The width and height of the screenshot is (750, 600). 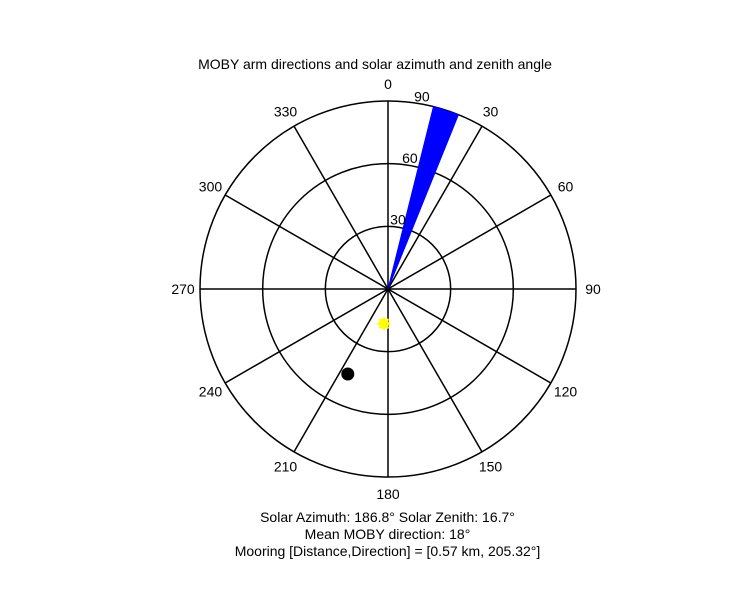 What do you see at coordinates (422, 96) in the screenshot?
I see `radial-tick-label: 90` at bounding box center [422, 96].